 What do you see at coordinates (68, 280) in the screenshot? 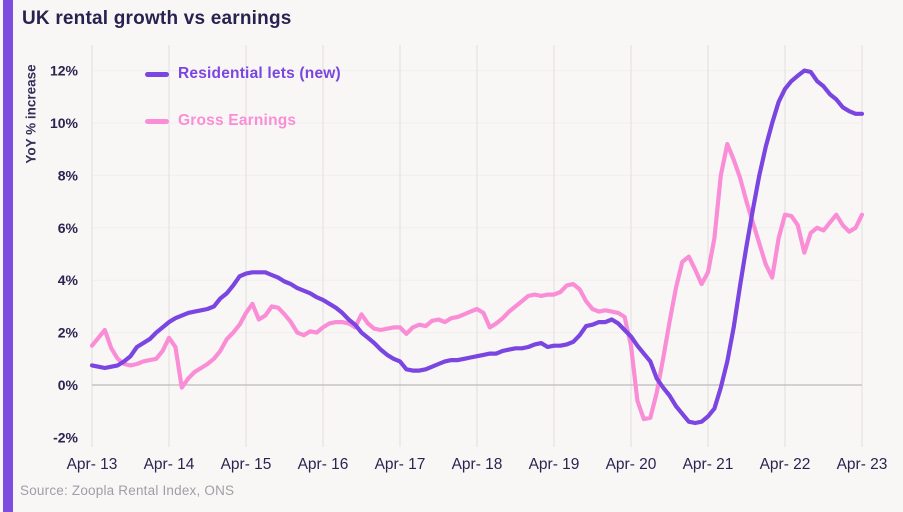
I see `y-tick-label: 4%` at bounding box center [68, 280].